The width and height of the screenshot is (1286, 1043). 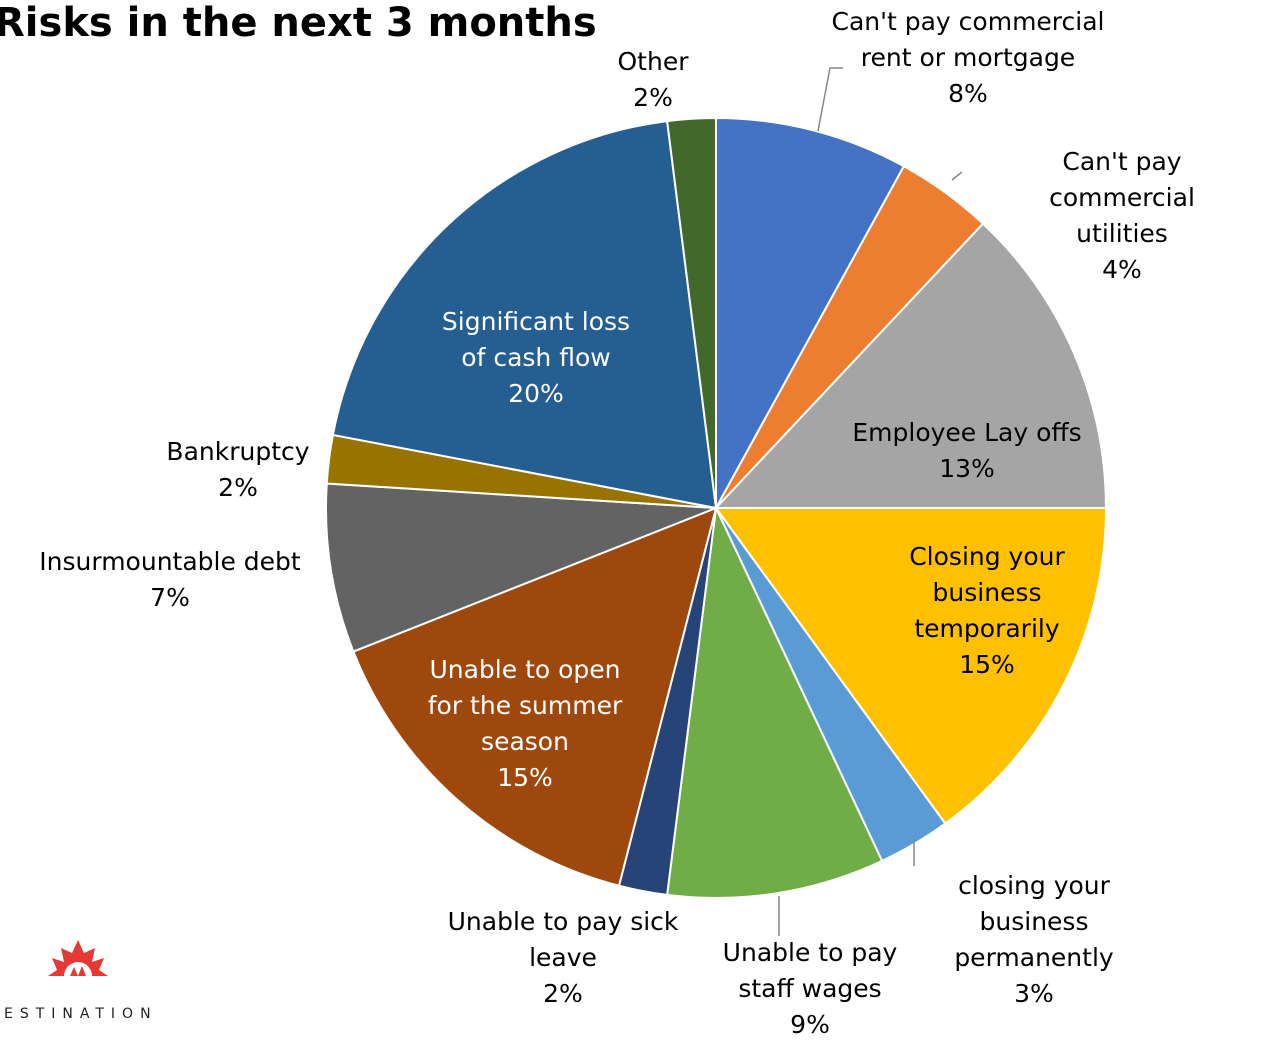 What do you see at coordinates (1122, 269) in the screenshot?
I see `value-label: 4%` at bounding box center [1122, 269].